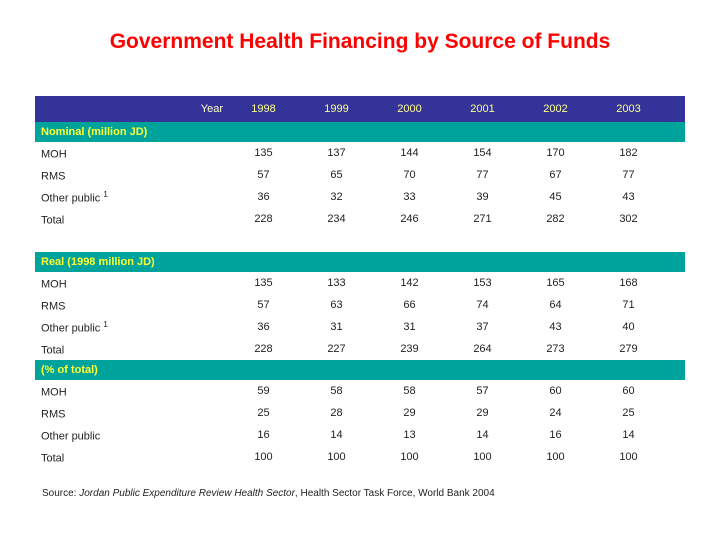  What do you see at coordinates (360, 175) in the screenshot?
I see `table-row-nominal-rms: RMS 57 65 70 77 67 77` at bounding box center [360, 175].